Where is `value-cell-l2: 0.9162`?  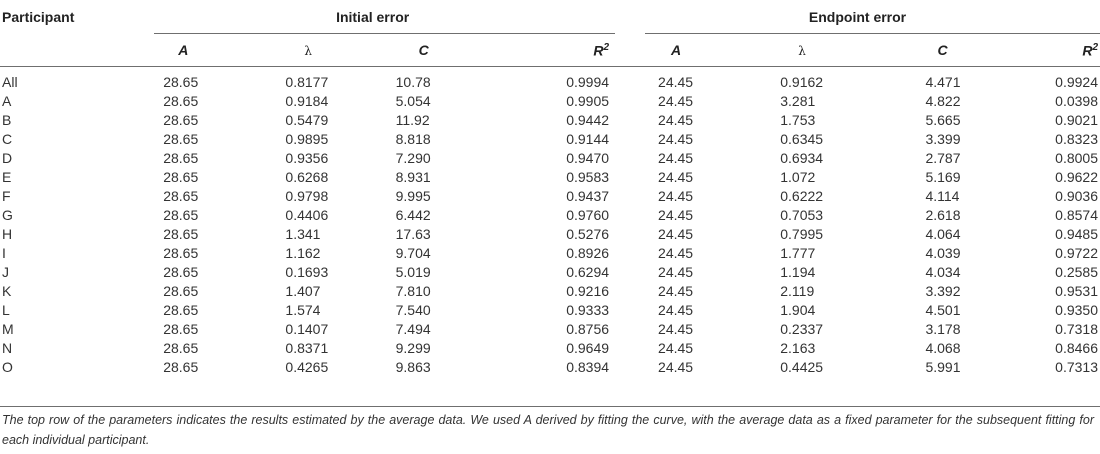
value-cell-l2: 0.9162 is located at coordinates (802, 82).